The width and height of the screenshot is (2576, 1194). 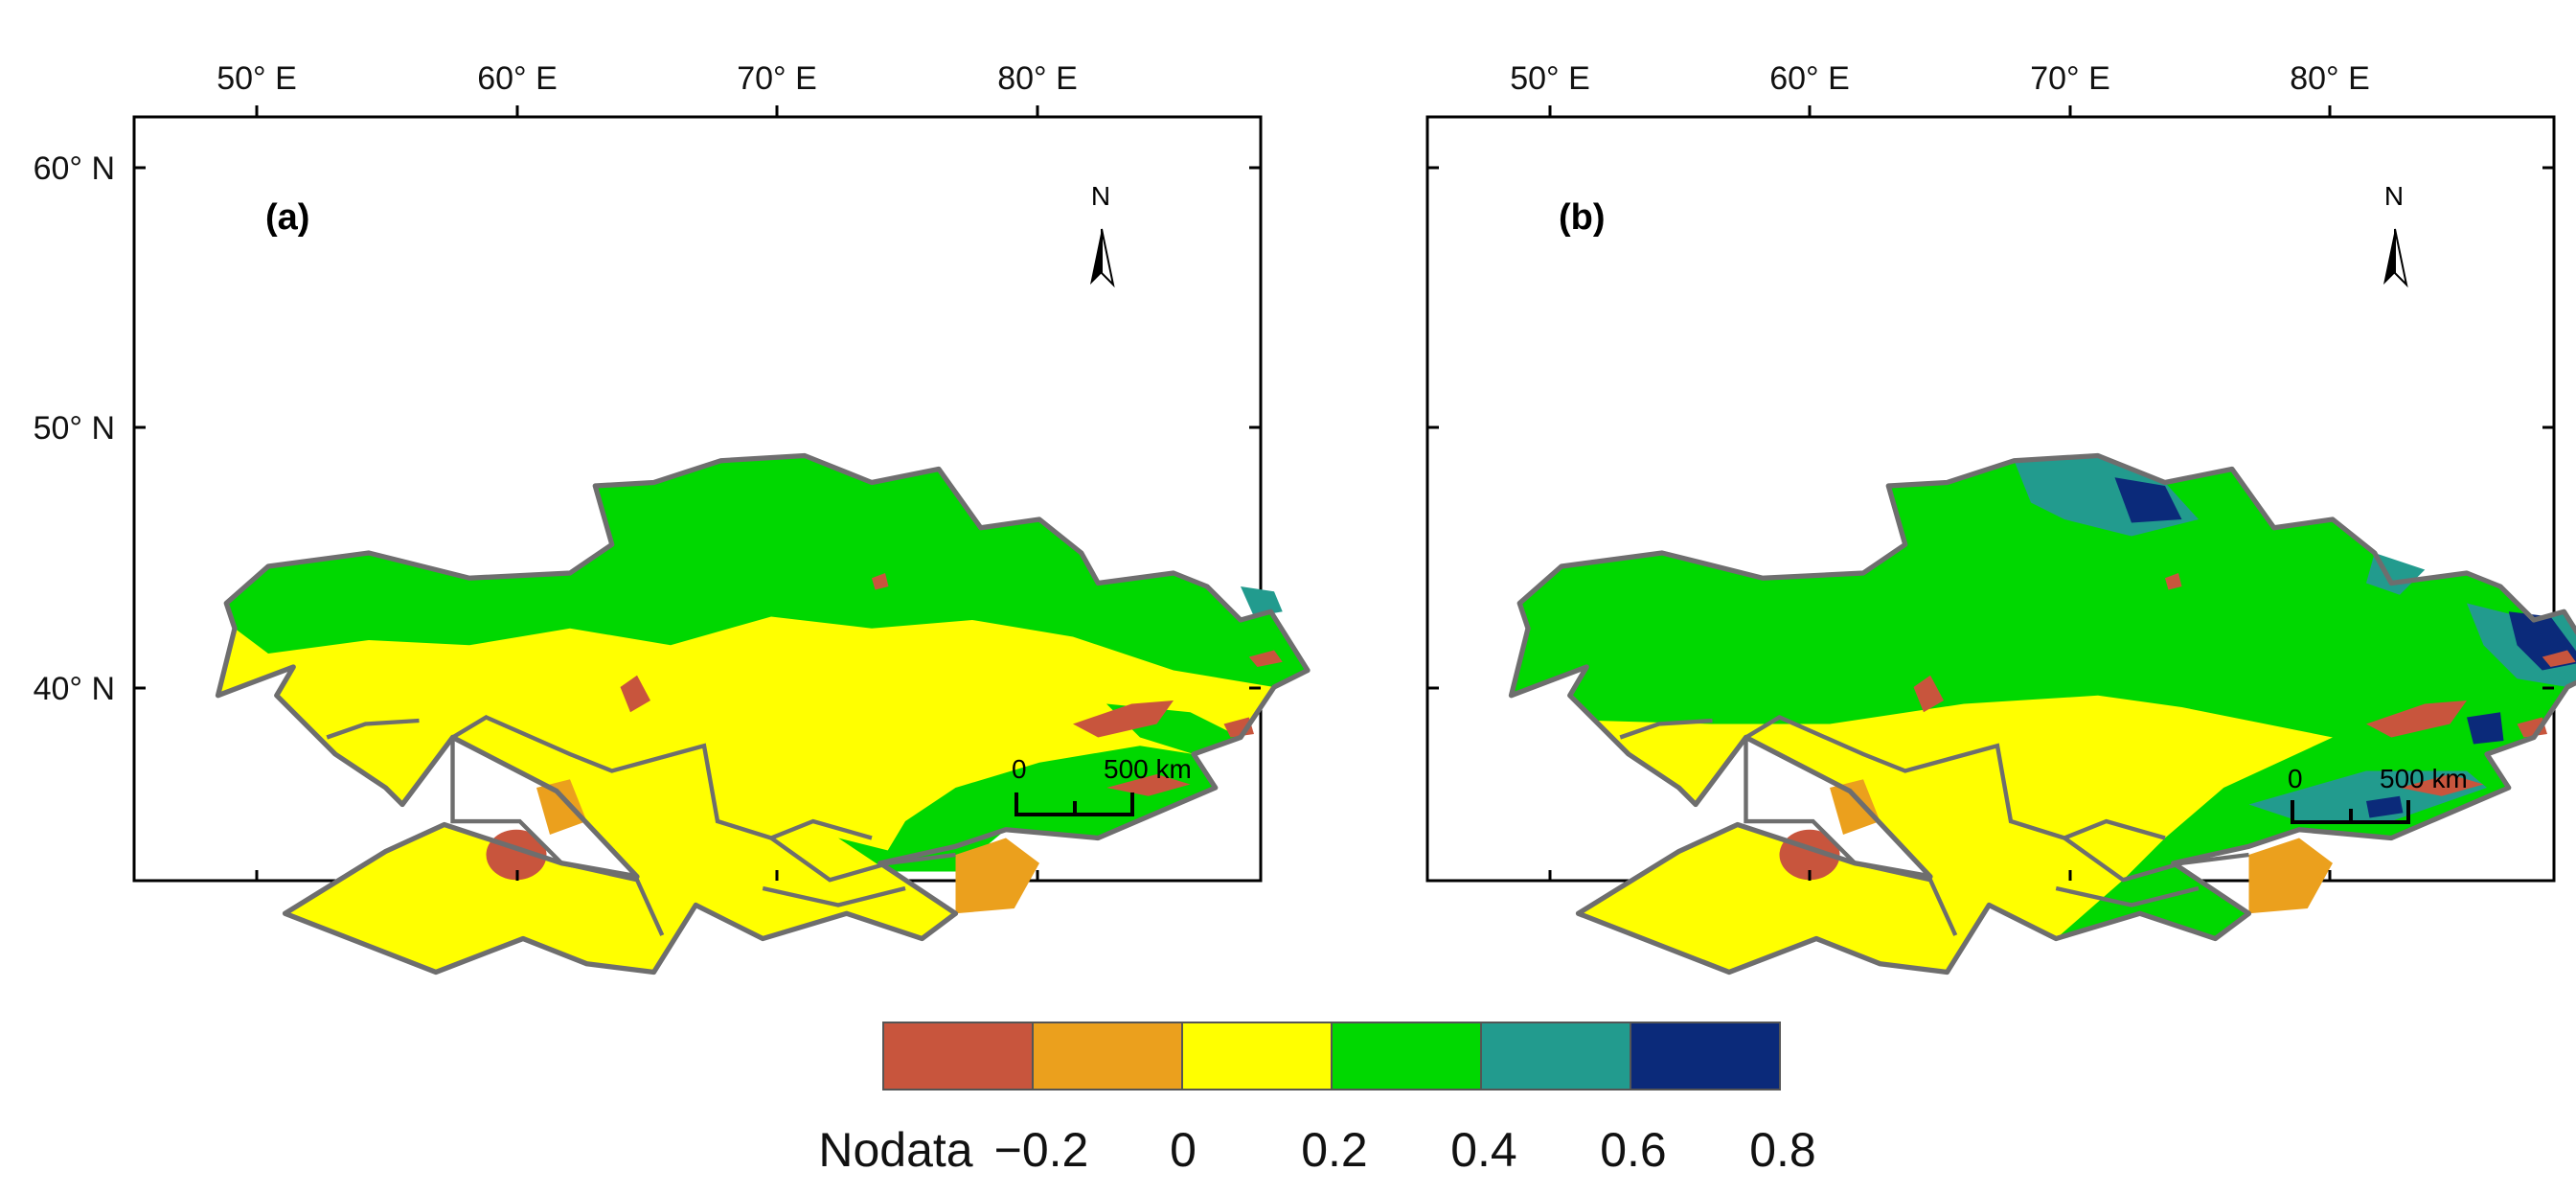 I want to click on legend-label: 0.8, so click(x=1782, y=1150).